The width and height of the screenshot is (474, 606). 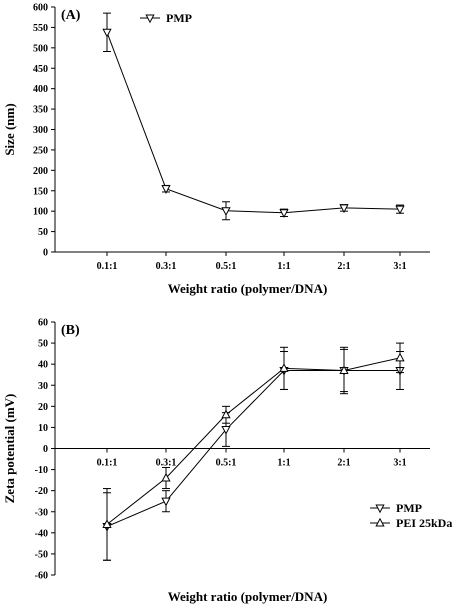 I want to click on y-tick-label: -10, so click(x=41, y=470).